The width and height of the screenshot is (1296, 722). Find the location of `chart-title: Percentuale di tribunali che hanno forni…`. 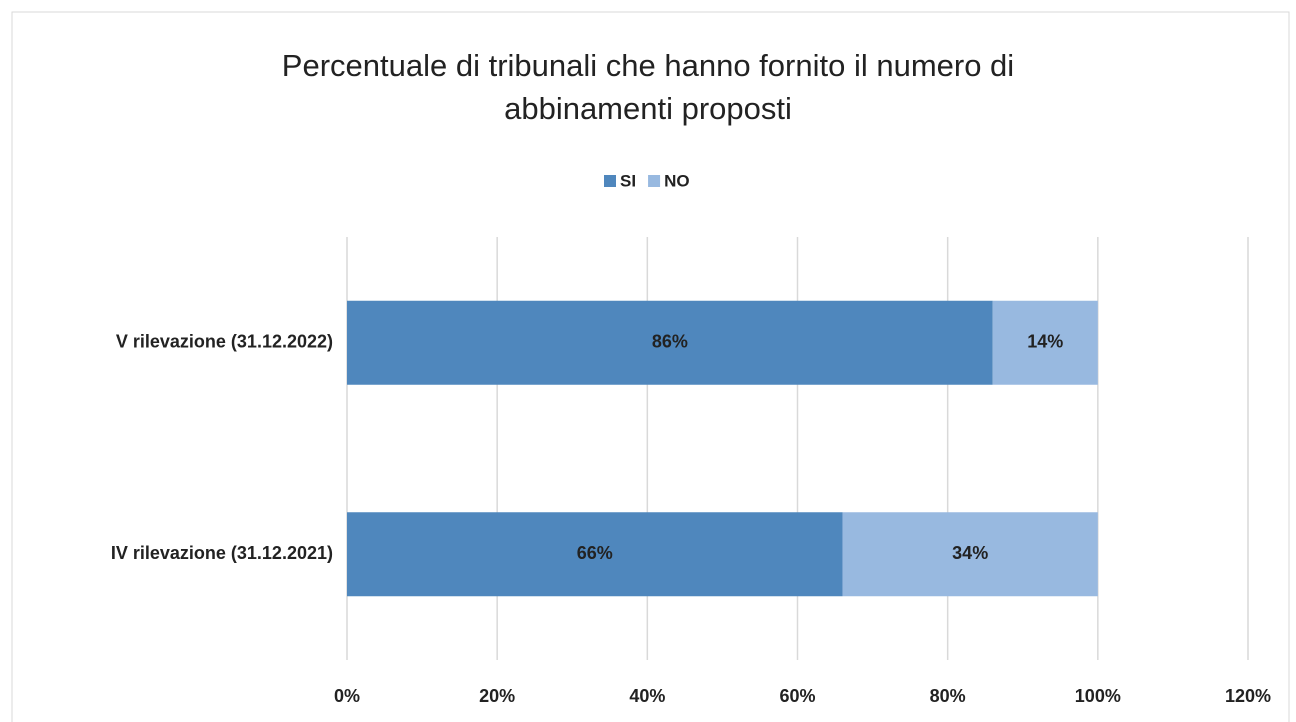

chart-title: Percentuale di tribunali che hanno forni… is located at coordinates (648, 87).